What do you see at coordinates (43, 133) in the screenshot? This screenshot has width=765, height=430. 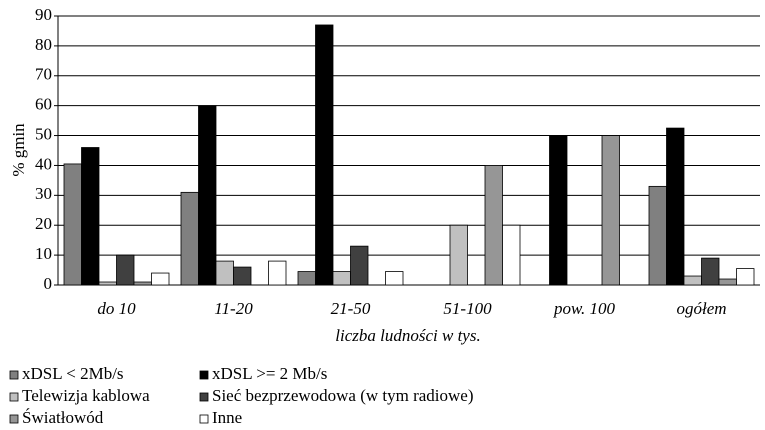 I see `y-tick-label: 50` at bounding box center [43, 133].